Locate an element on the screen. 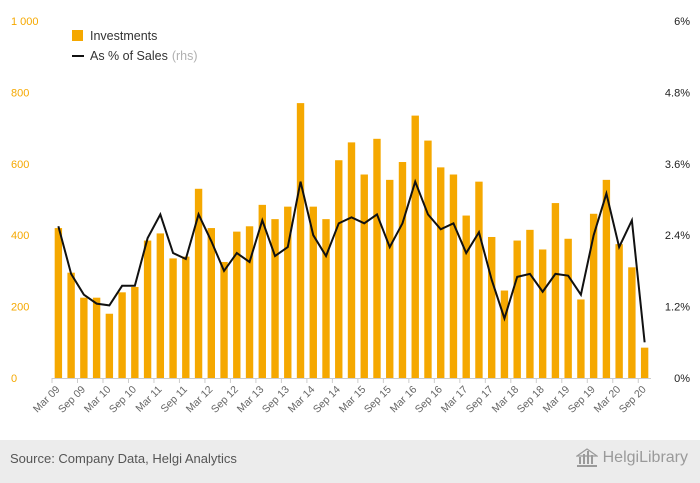  x-tick-label-12: Mar 15 is located at coordinates (353, 400).